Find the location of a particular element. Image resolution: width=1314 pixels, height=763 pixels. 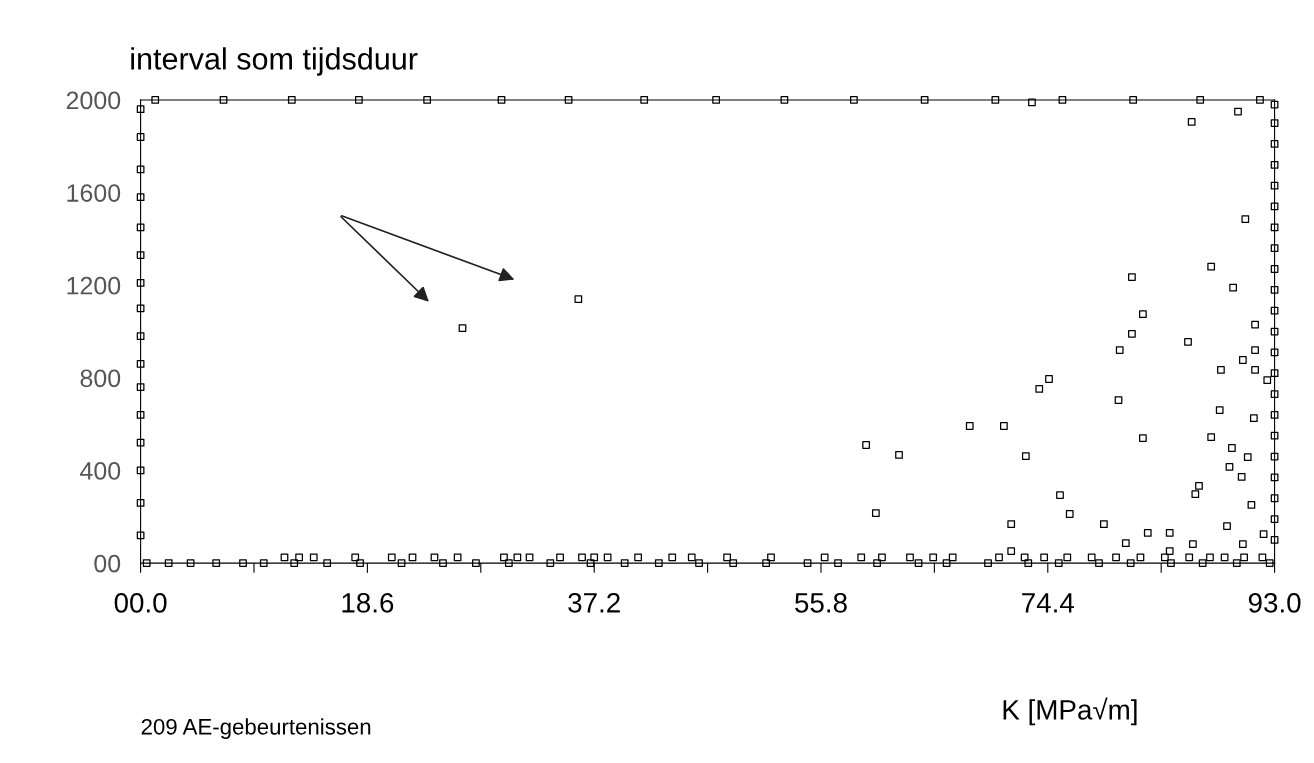

x-tick-label: 93.0 is located at coordinates (1274, 602).